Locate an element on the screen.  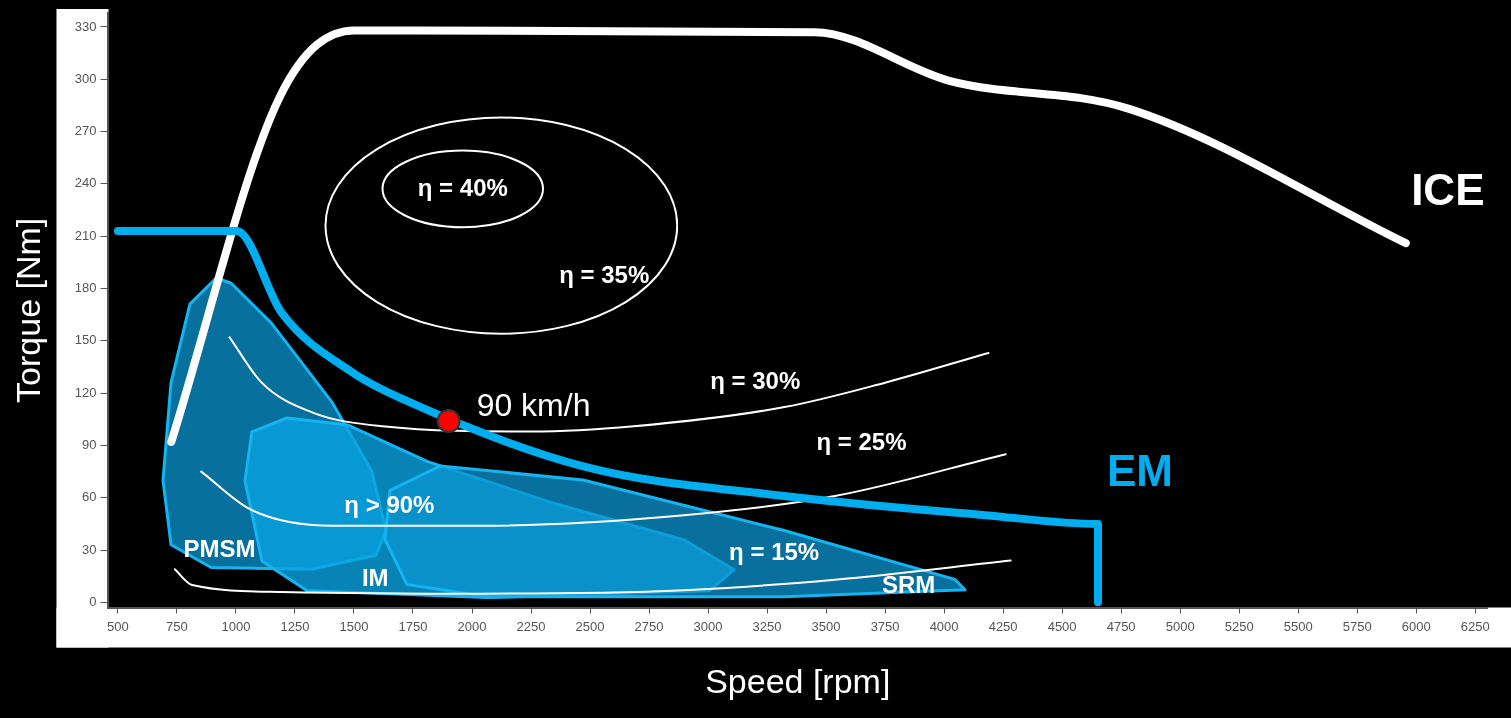
y-tick-label: 0 is located at coordinates (93, 601).